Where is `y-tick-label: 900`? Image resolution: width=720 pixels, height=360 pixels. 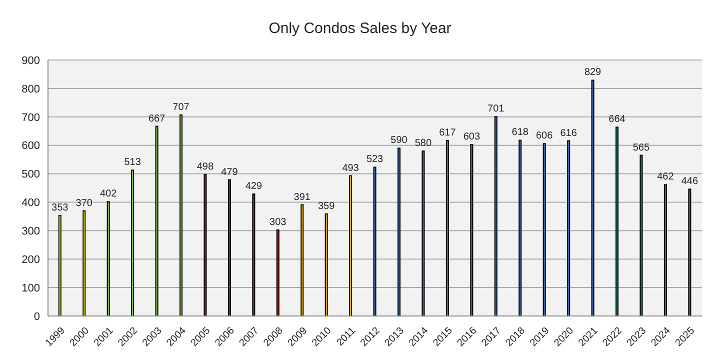
y-tick-label: 900 is located at coordinates (31, 60).